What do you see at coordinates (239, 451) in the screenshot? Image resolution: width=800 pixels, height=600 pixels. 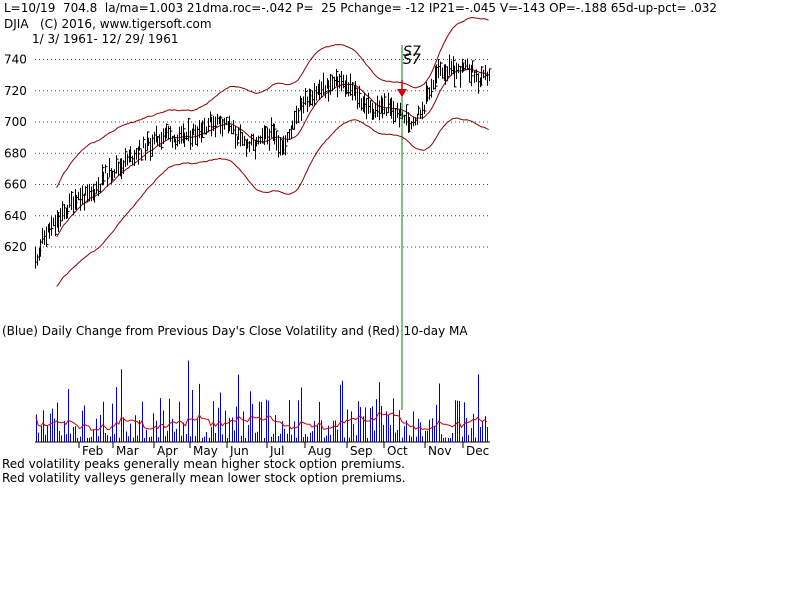 I see `month-label: Jun` at bounding box center [239, 451].